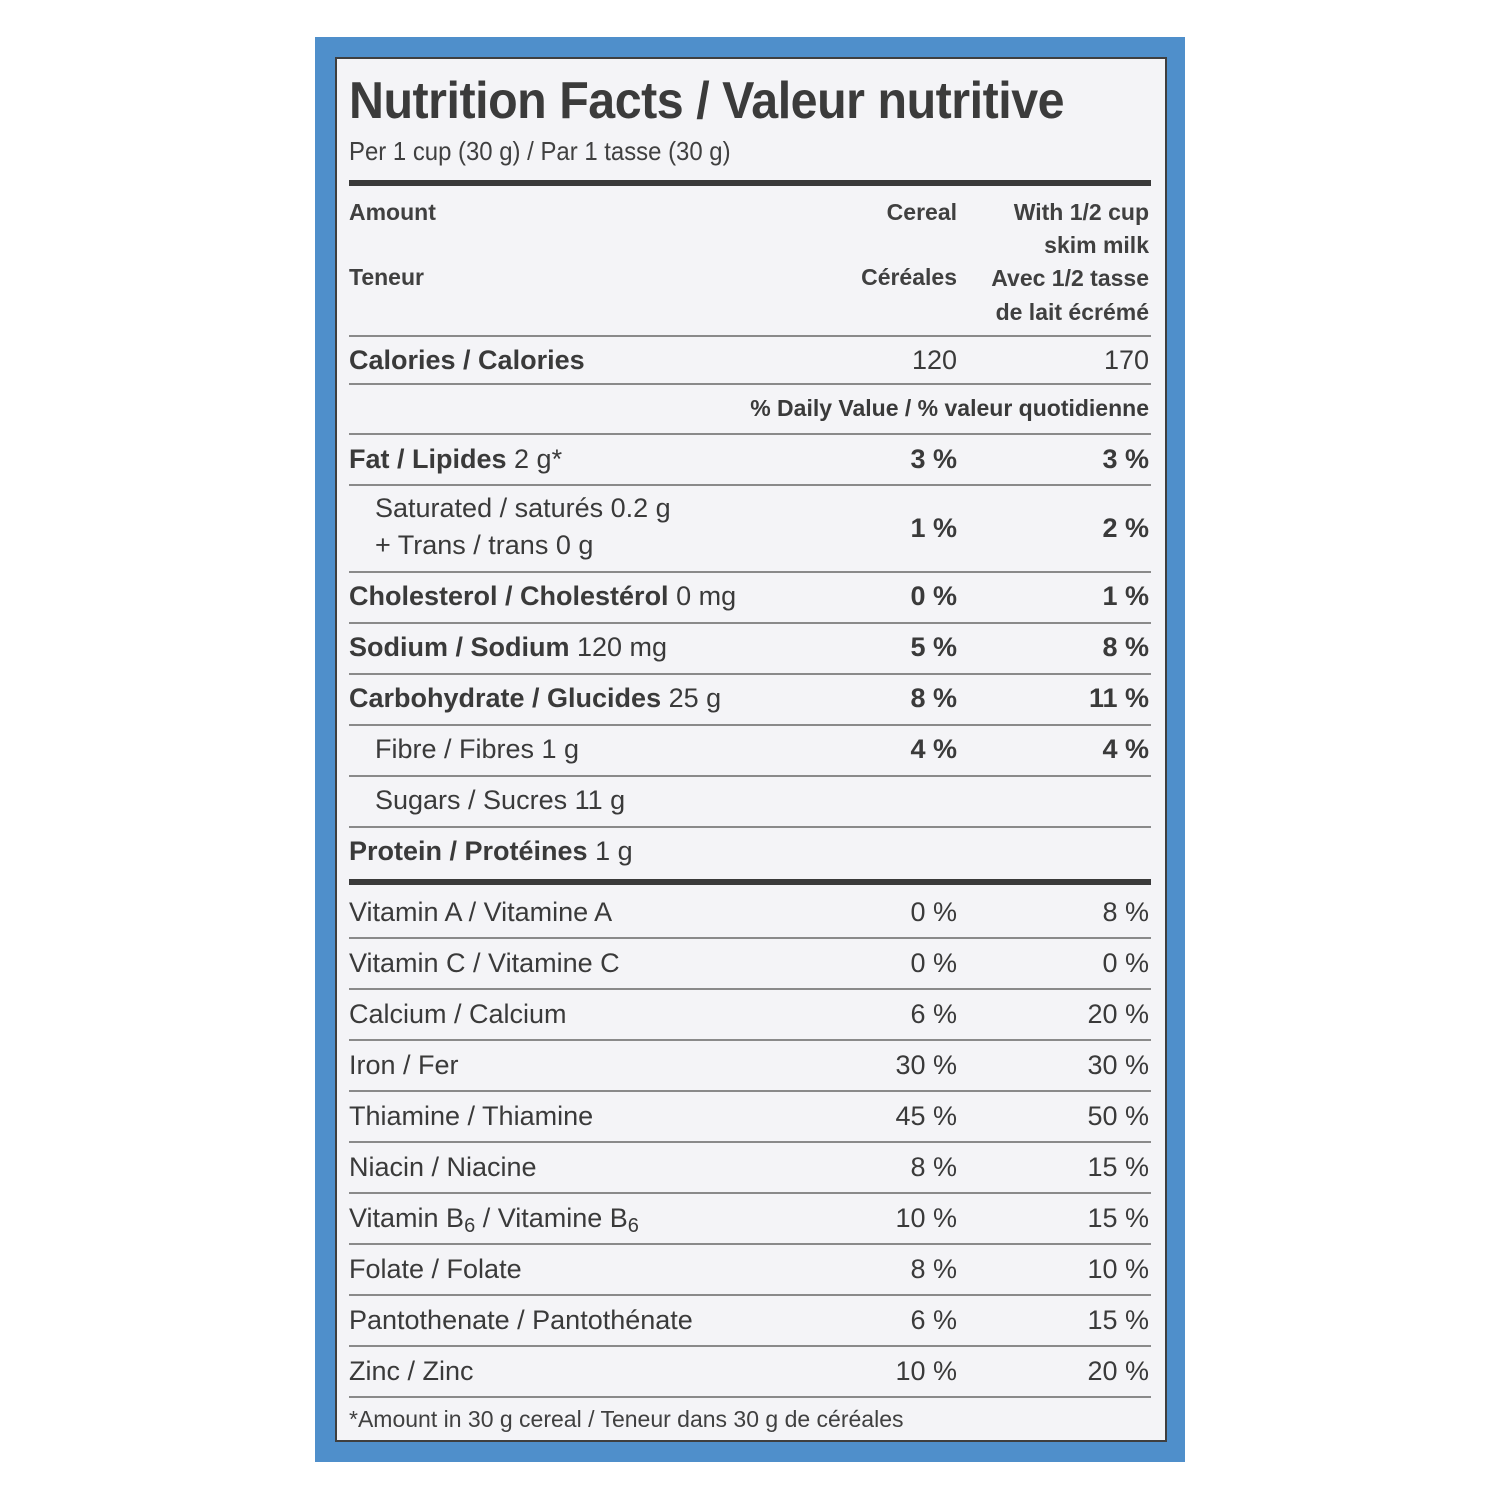 This screenshot has width=1500, height=1500. Describe the element at coordinates (1118, 1065) in the screenshot. I see `vitamin-milk-dv: 30 %` at that location.